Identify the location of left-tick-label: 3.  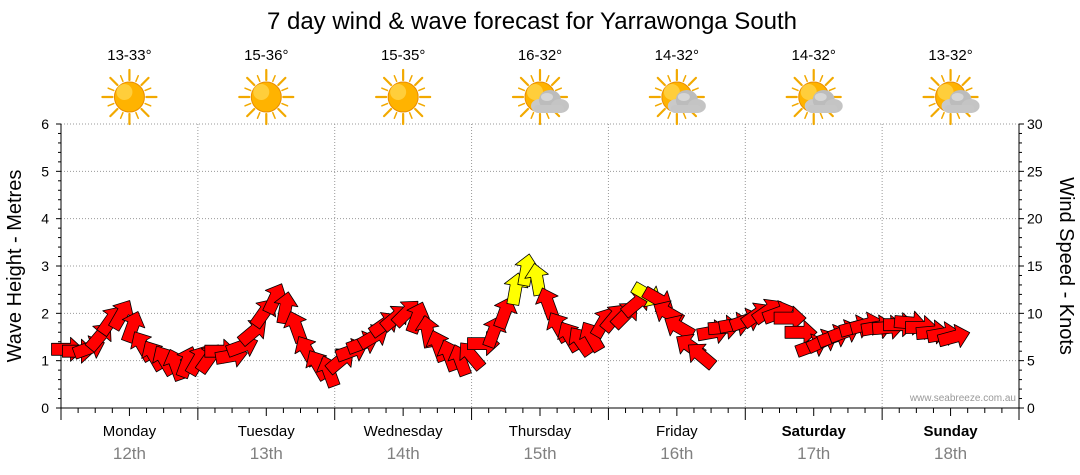
(45, 266).